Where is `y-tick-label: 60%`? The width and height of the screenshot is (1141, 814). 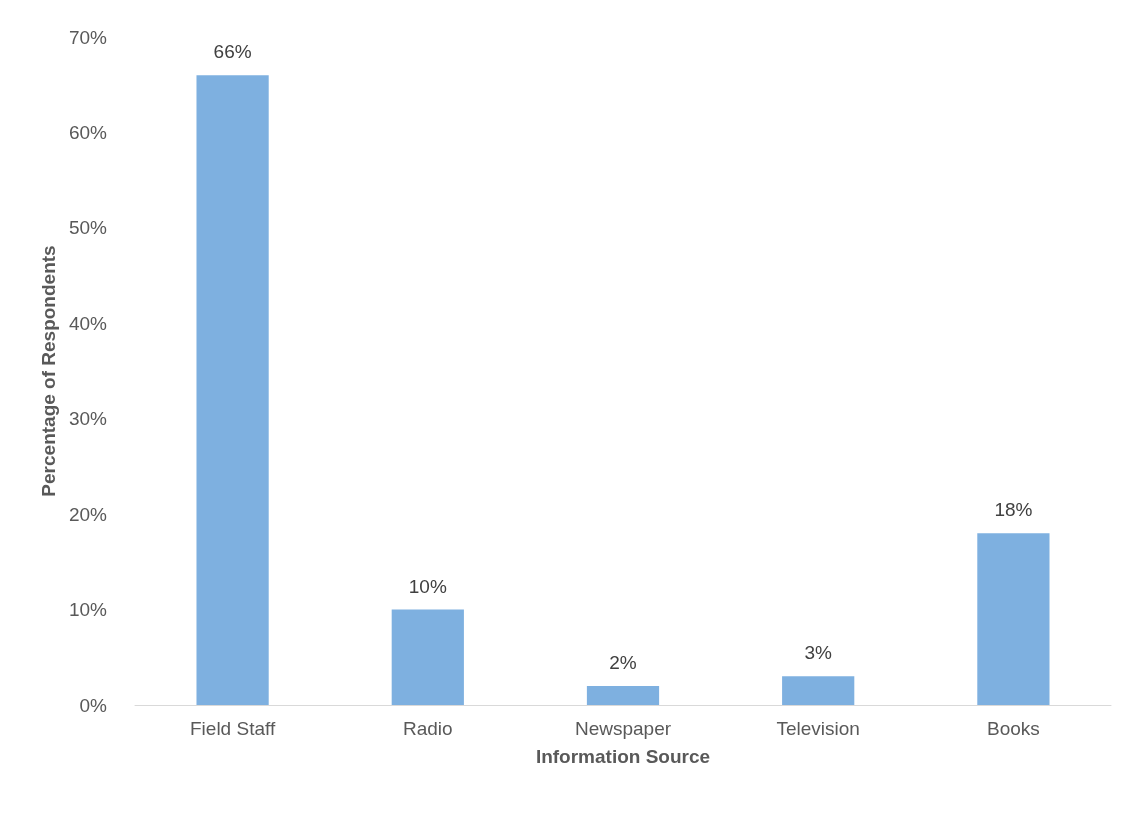
y-tick-label: 60% is located at coordinates (88, 132).